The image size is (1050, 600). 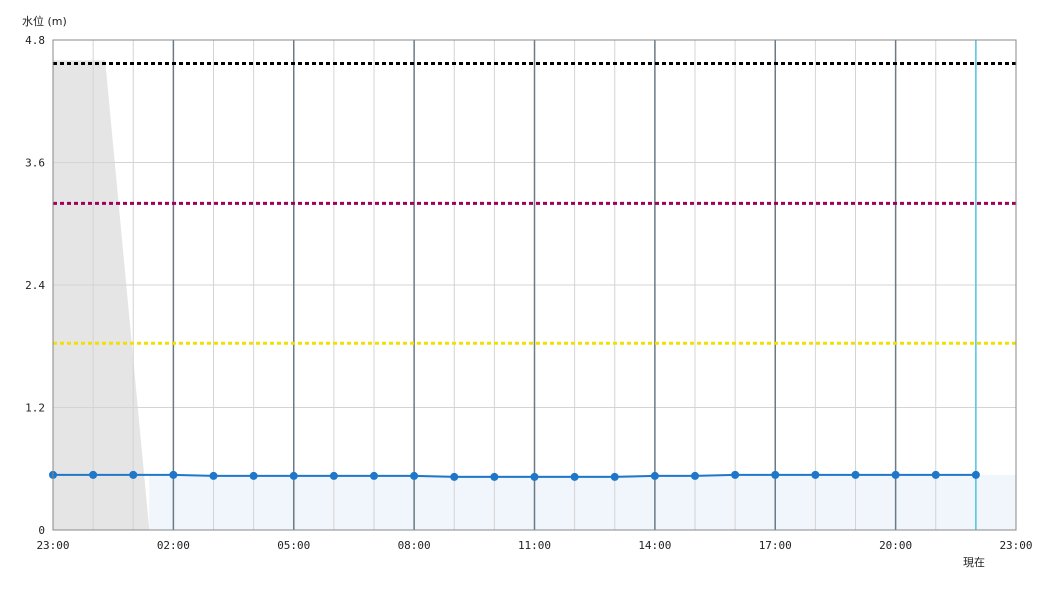 I want to click on series-line, so click(x=514, y=475).